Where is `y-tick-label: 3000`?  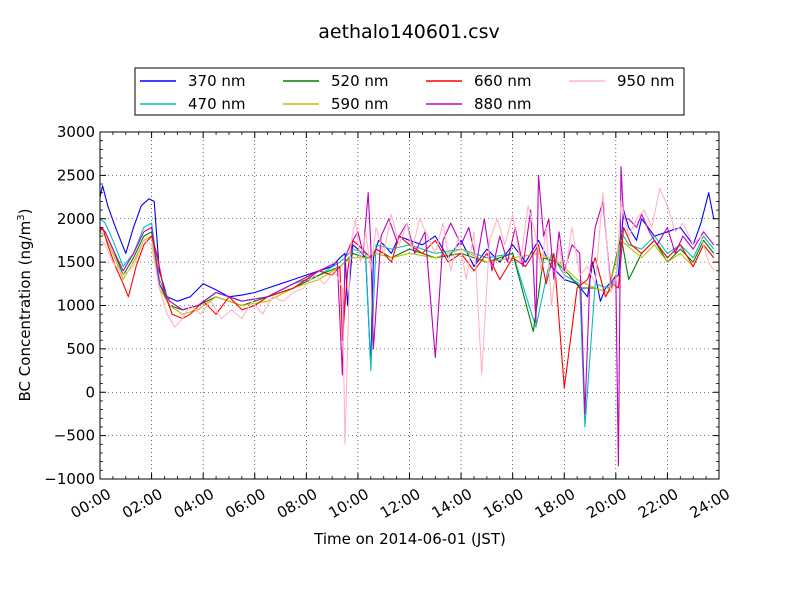
y-tick-label: 3000 is located at coordinates (76, 132).